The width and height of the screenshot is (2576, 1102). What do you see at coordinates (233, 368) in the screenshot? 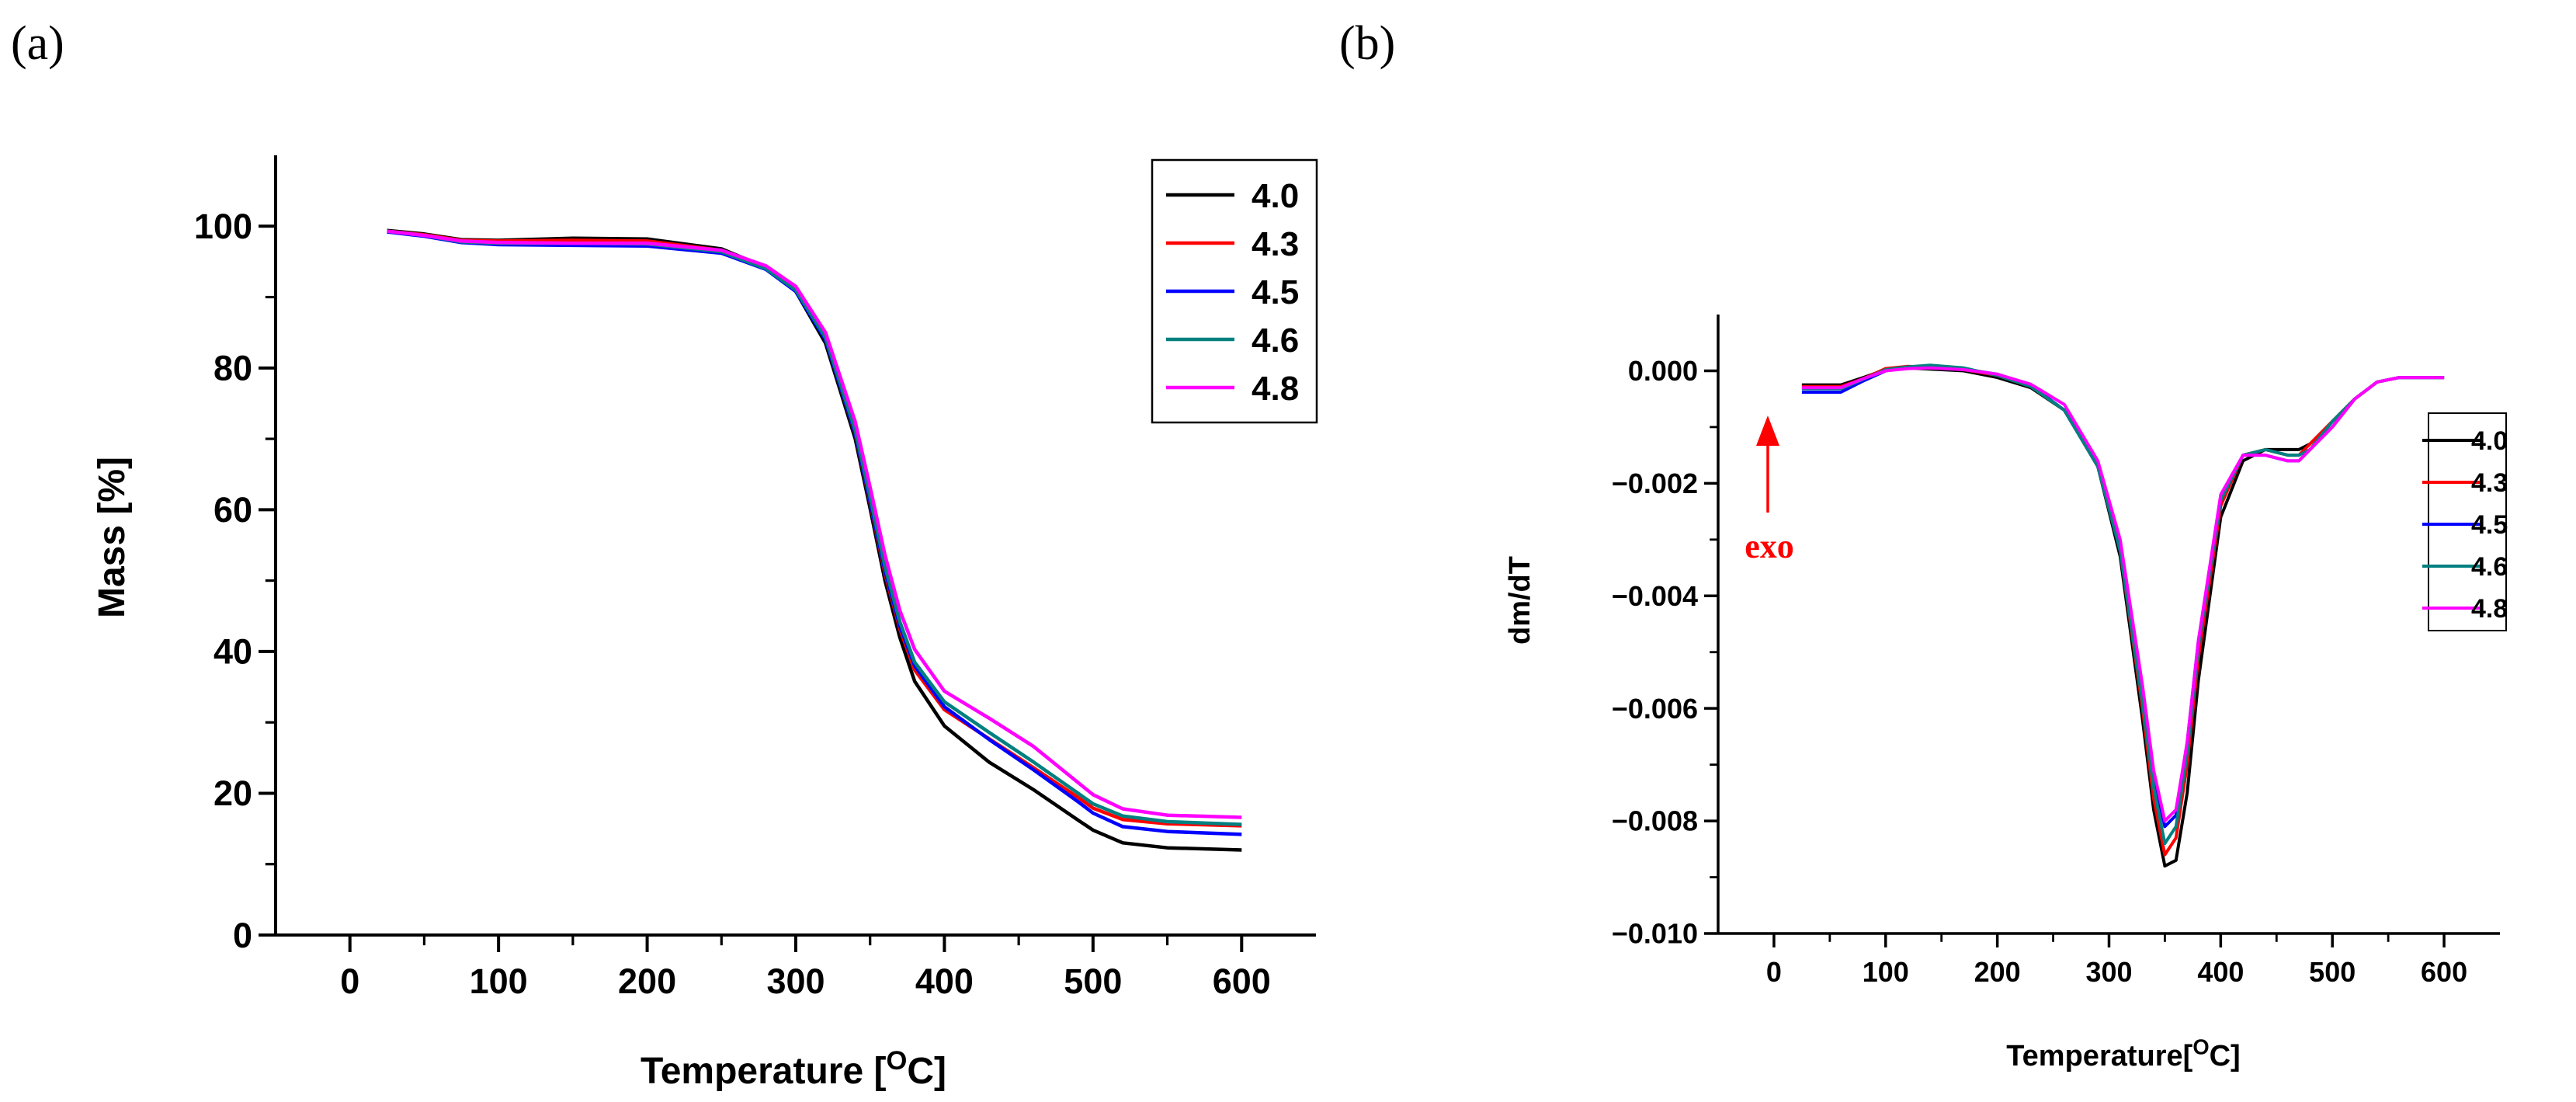
I see `y-tick-label: 80` at bounding box center [233, 368].